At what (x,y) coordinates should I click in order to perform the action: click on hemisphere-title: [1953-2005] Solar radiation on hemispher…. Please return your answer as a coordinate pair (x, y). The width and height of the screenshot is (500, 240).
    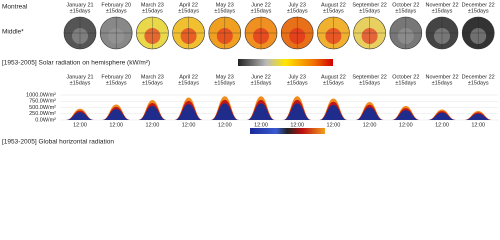
    Looking at the image, I should click on (76, 63).